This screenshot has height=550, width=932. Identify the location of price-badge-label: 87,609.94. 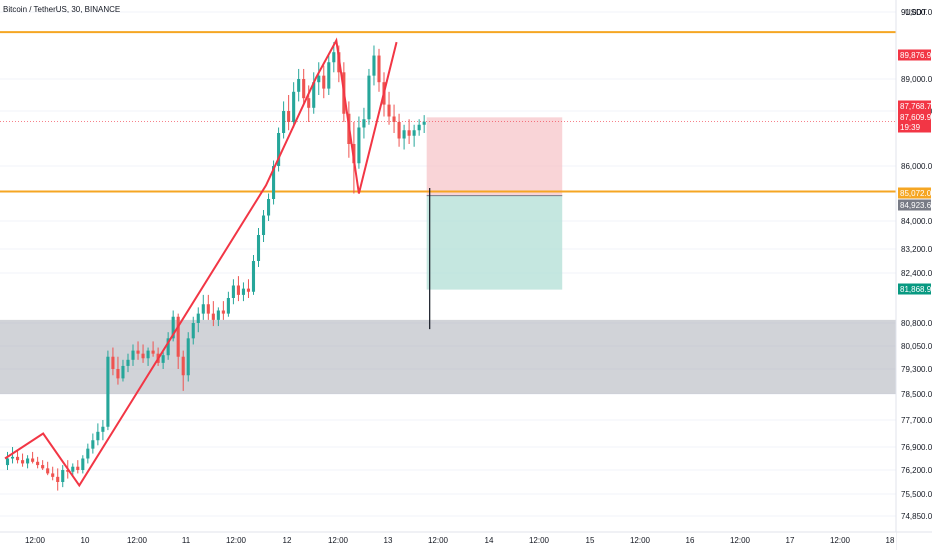
(916, 117).